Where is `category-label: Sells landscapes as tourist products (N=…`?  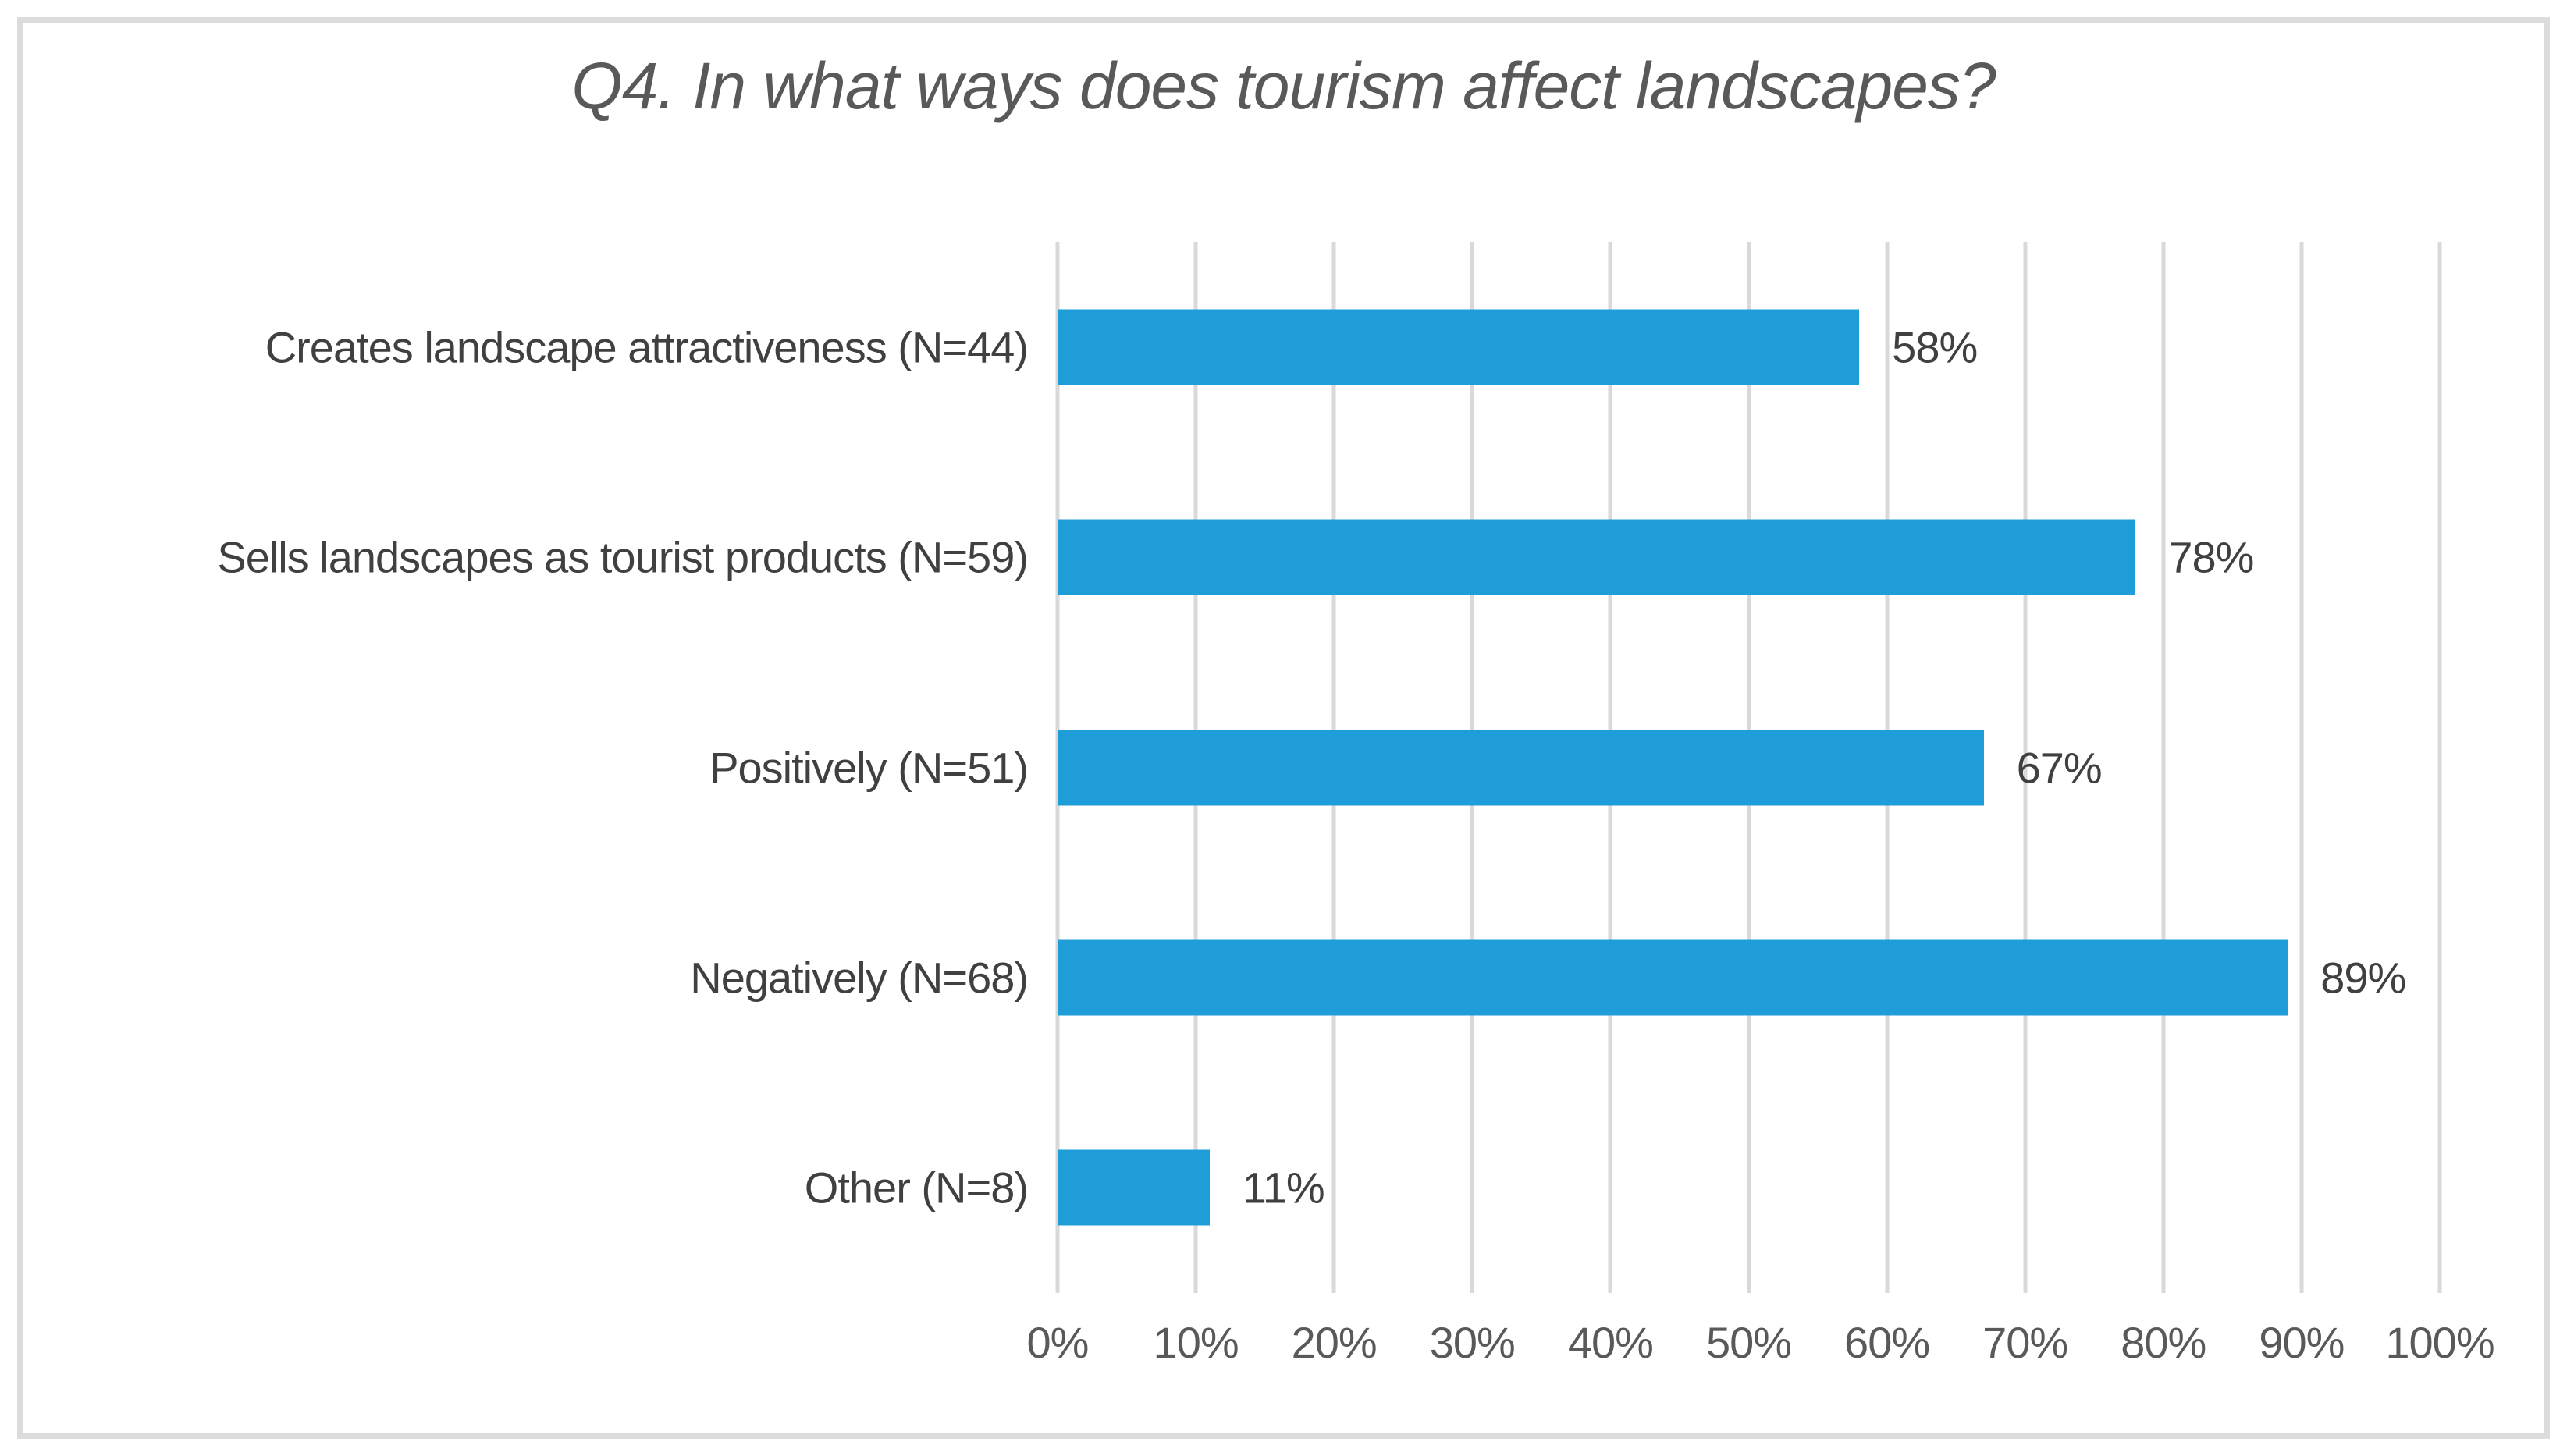 category-label: Sells landscapes as tourist products (N=… is located at coordinates (623, 557).